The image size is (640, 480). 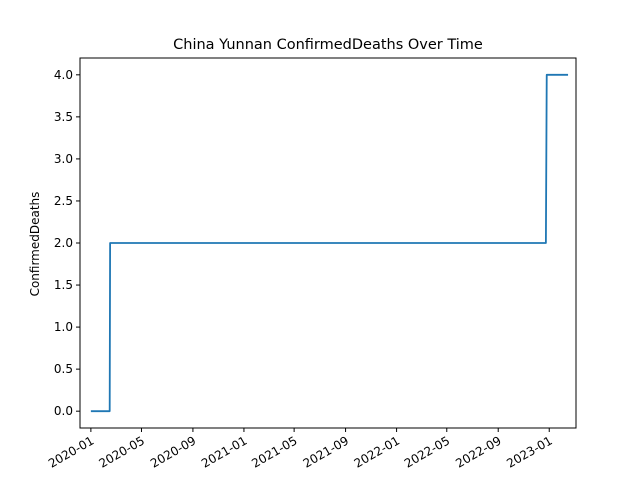 What do you see at coordinates (427, 451) in the screenshot?
I see `x-tick-label: 2022-05` at bounding box center [427, 451].